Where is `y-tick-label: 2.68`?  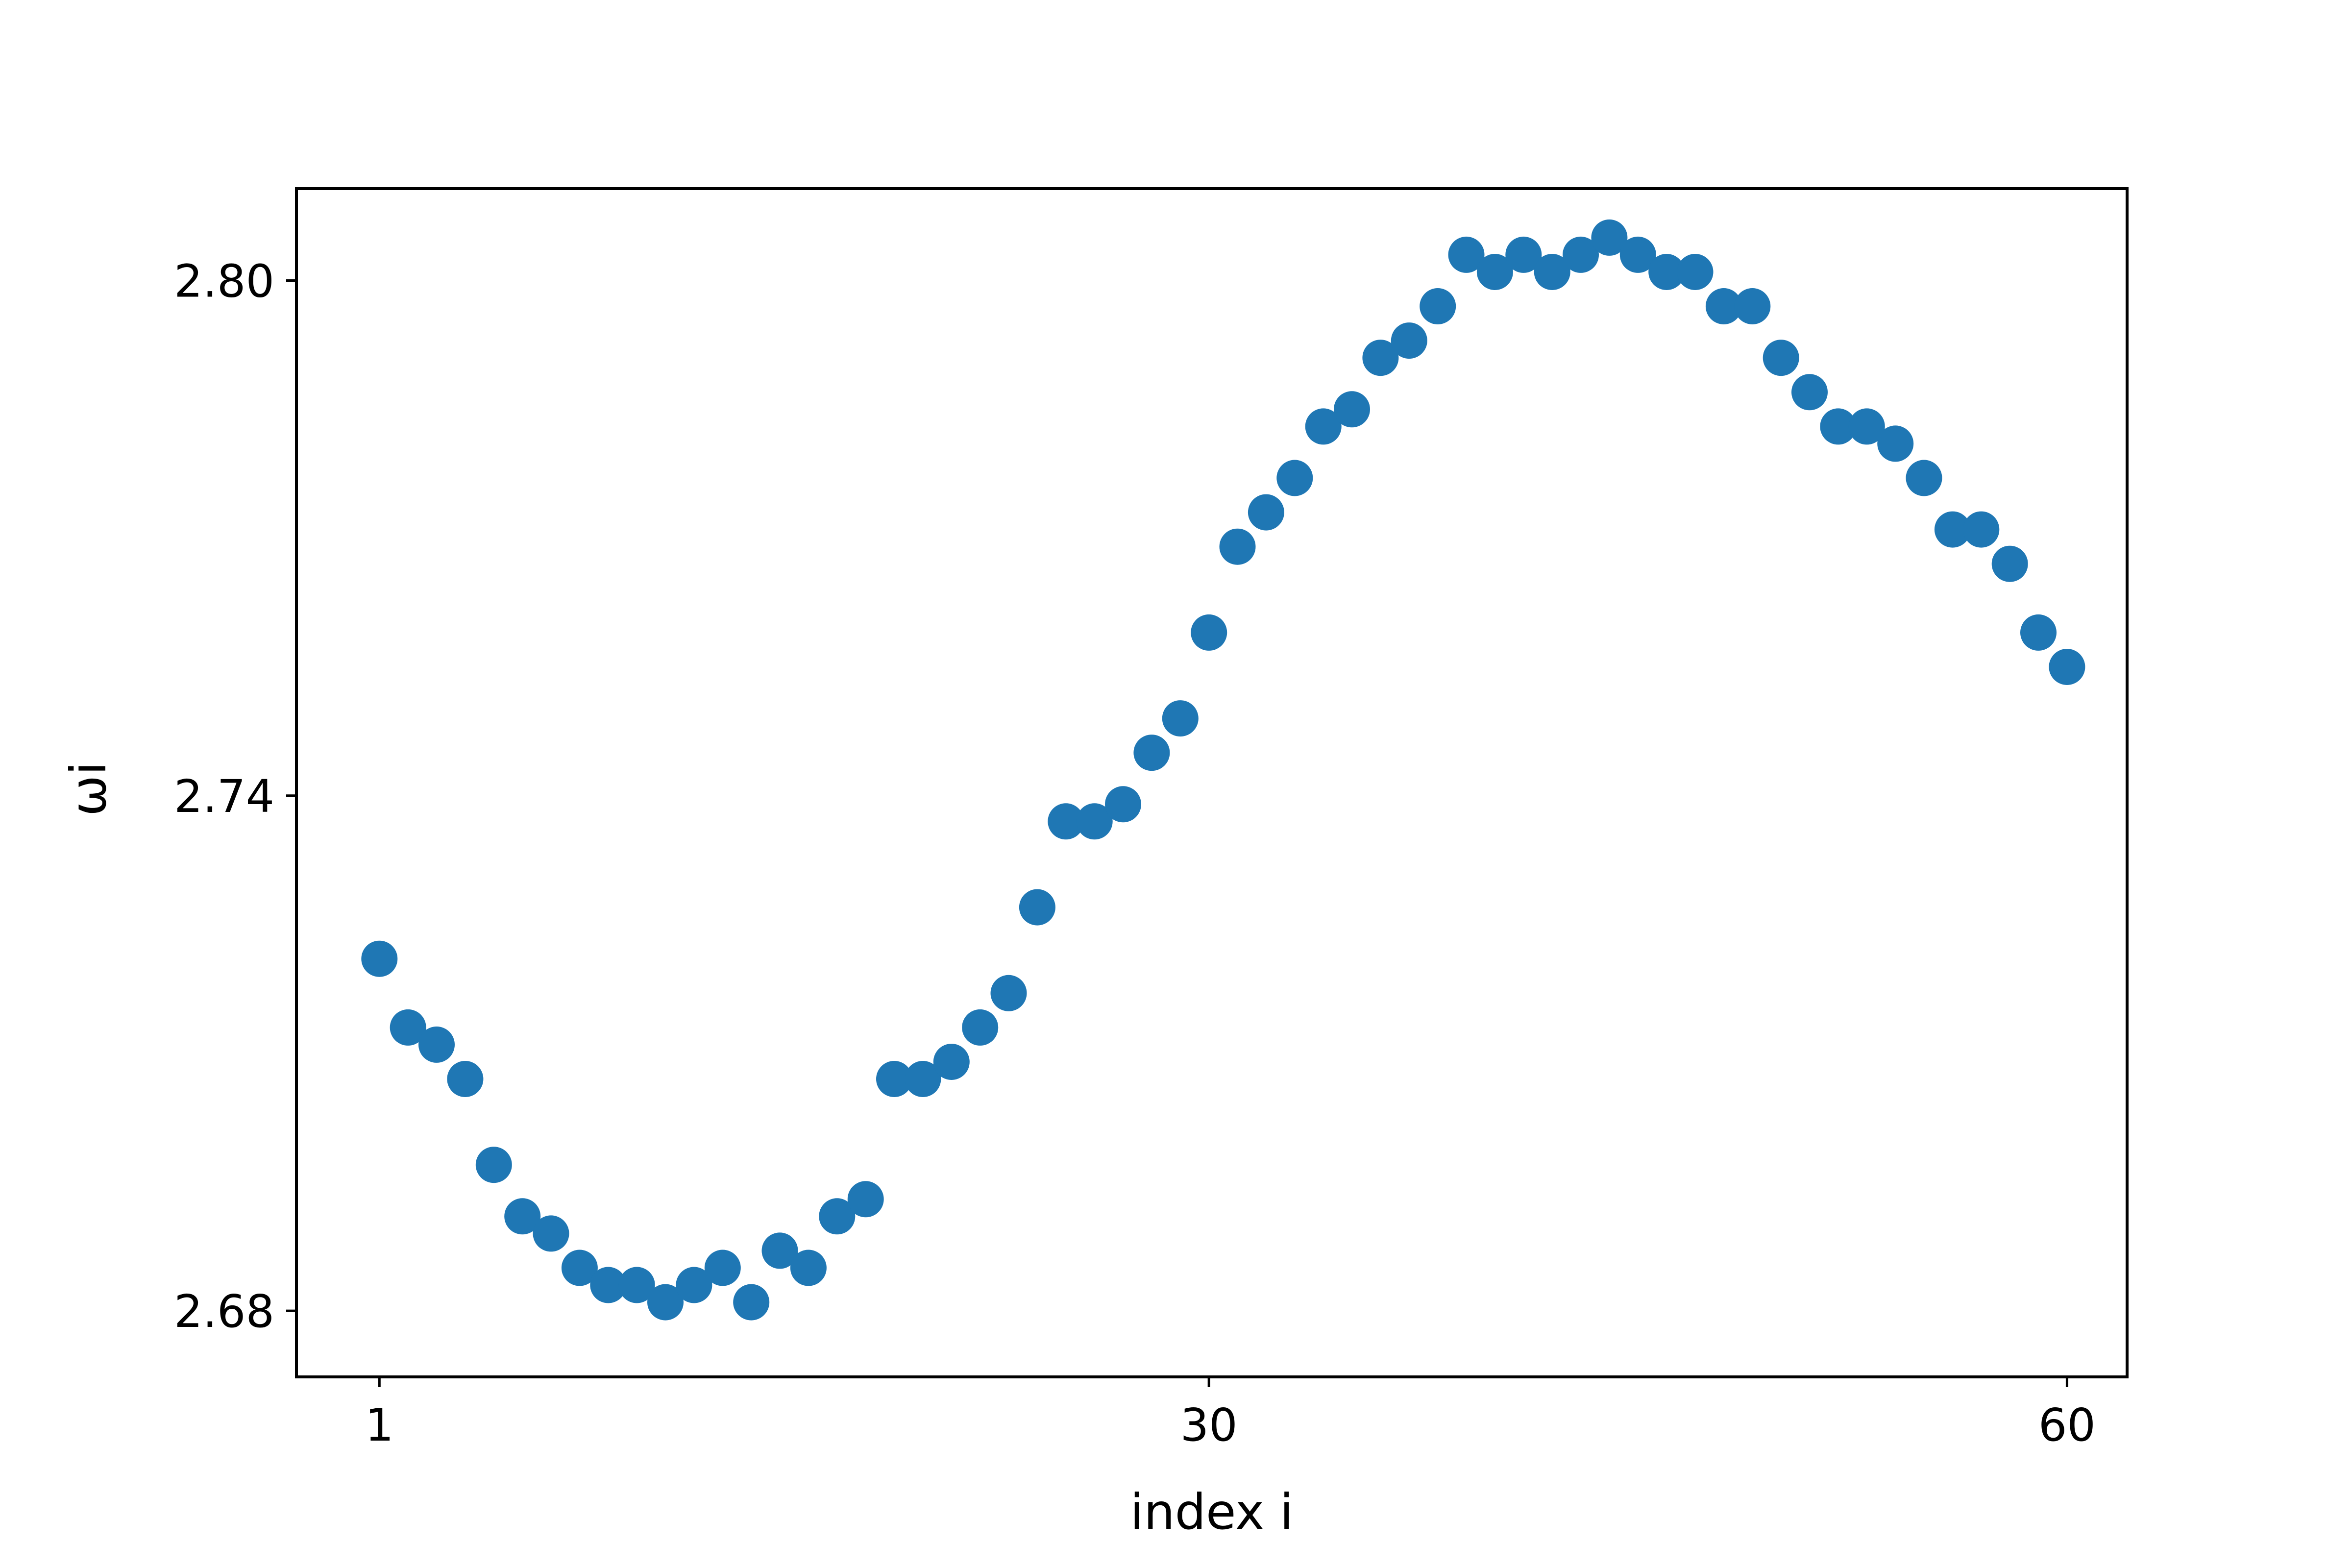
y-tick-label: 2.68 is located at coordinates (224, 1311).